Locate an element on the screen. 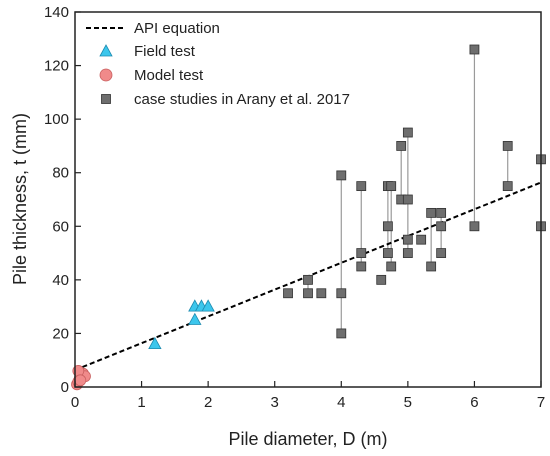 The width and height of the screenshot is (550, 456). y-tick-label: 120 is located at coordinates (56, 66).